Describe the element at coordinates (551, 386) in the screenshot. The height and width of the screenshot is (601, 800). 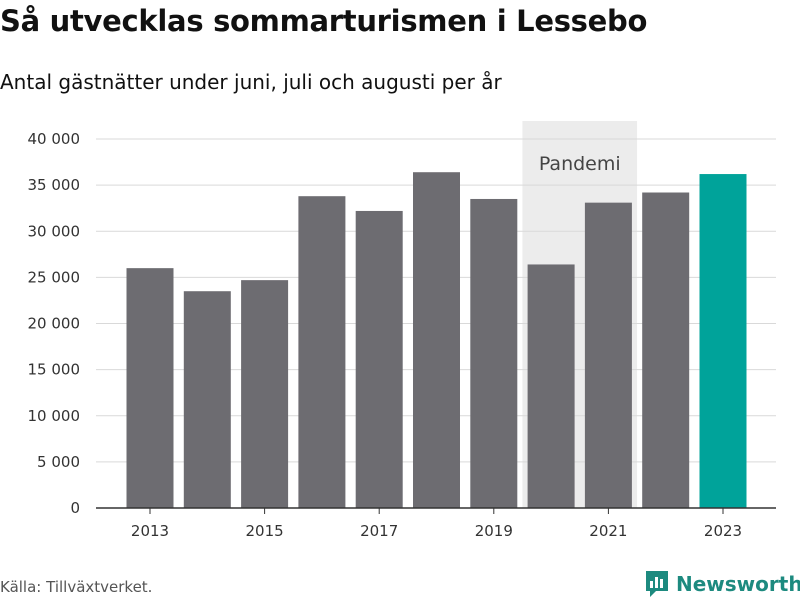
I see `bar-2020` at that location.